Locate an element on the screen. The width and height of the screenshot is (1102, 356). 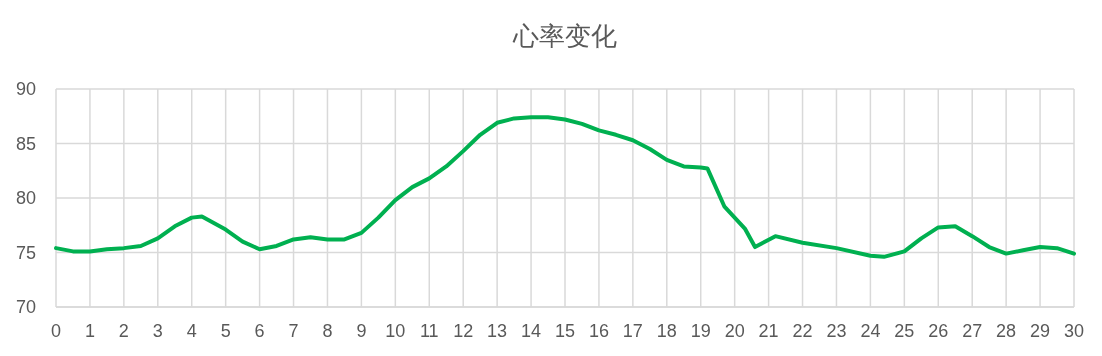
y-tick-label: 75 is located at coordinates (25, 252).